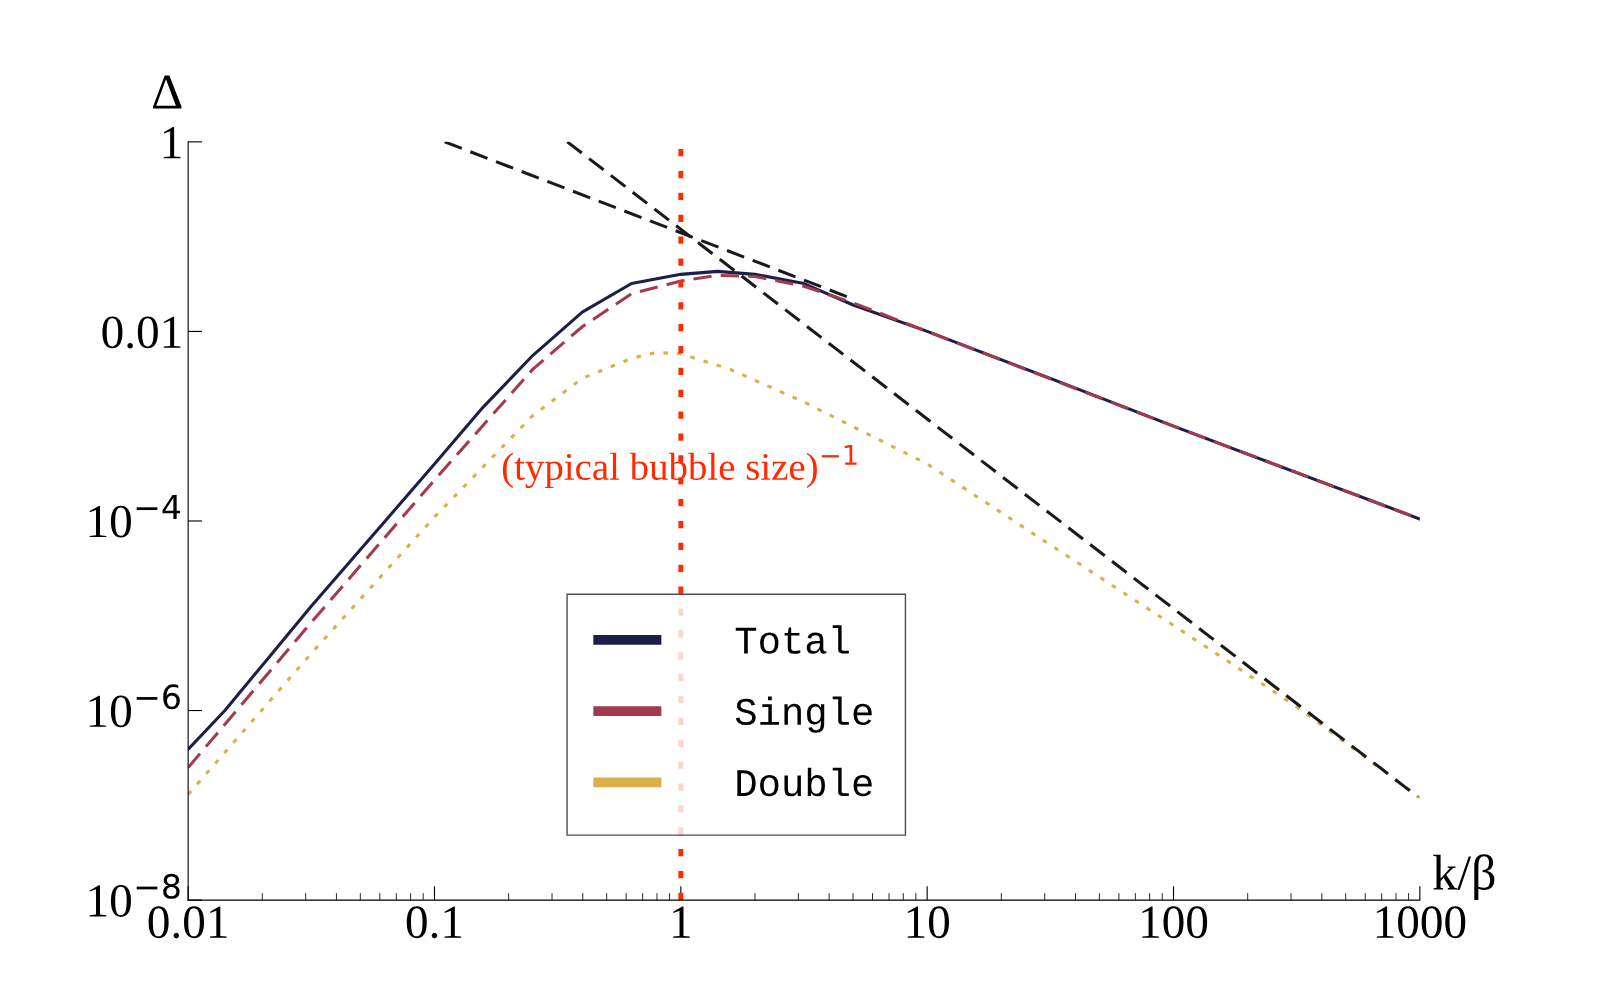  Describe the element at coordinates (141, 332) in the screenshot. I see `y-tick-label: 0.01` at that location.